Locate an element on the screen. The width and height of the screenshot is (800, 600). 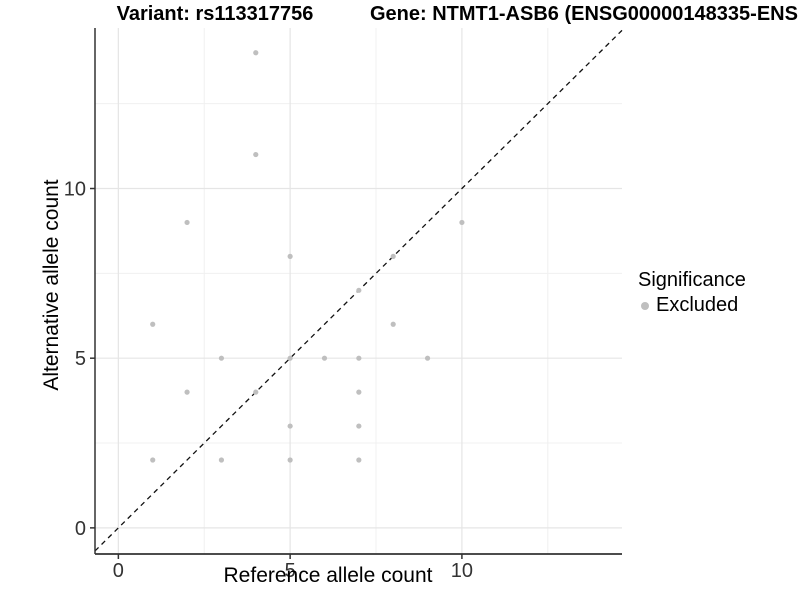
y-tick-label: 10 is located at coordinates (75, 190).